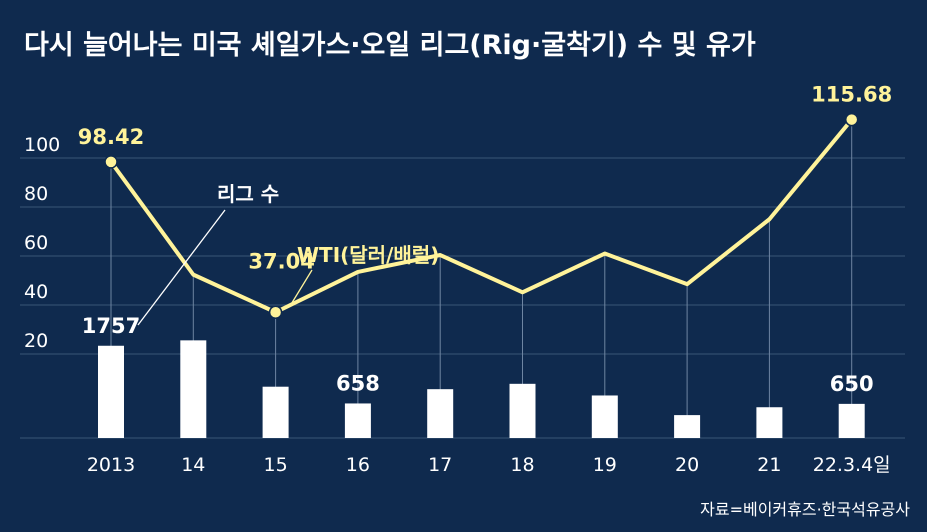  I want to click on x-tick-label: 22.3.4일, so click(852, 465).